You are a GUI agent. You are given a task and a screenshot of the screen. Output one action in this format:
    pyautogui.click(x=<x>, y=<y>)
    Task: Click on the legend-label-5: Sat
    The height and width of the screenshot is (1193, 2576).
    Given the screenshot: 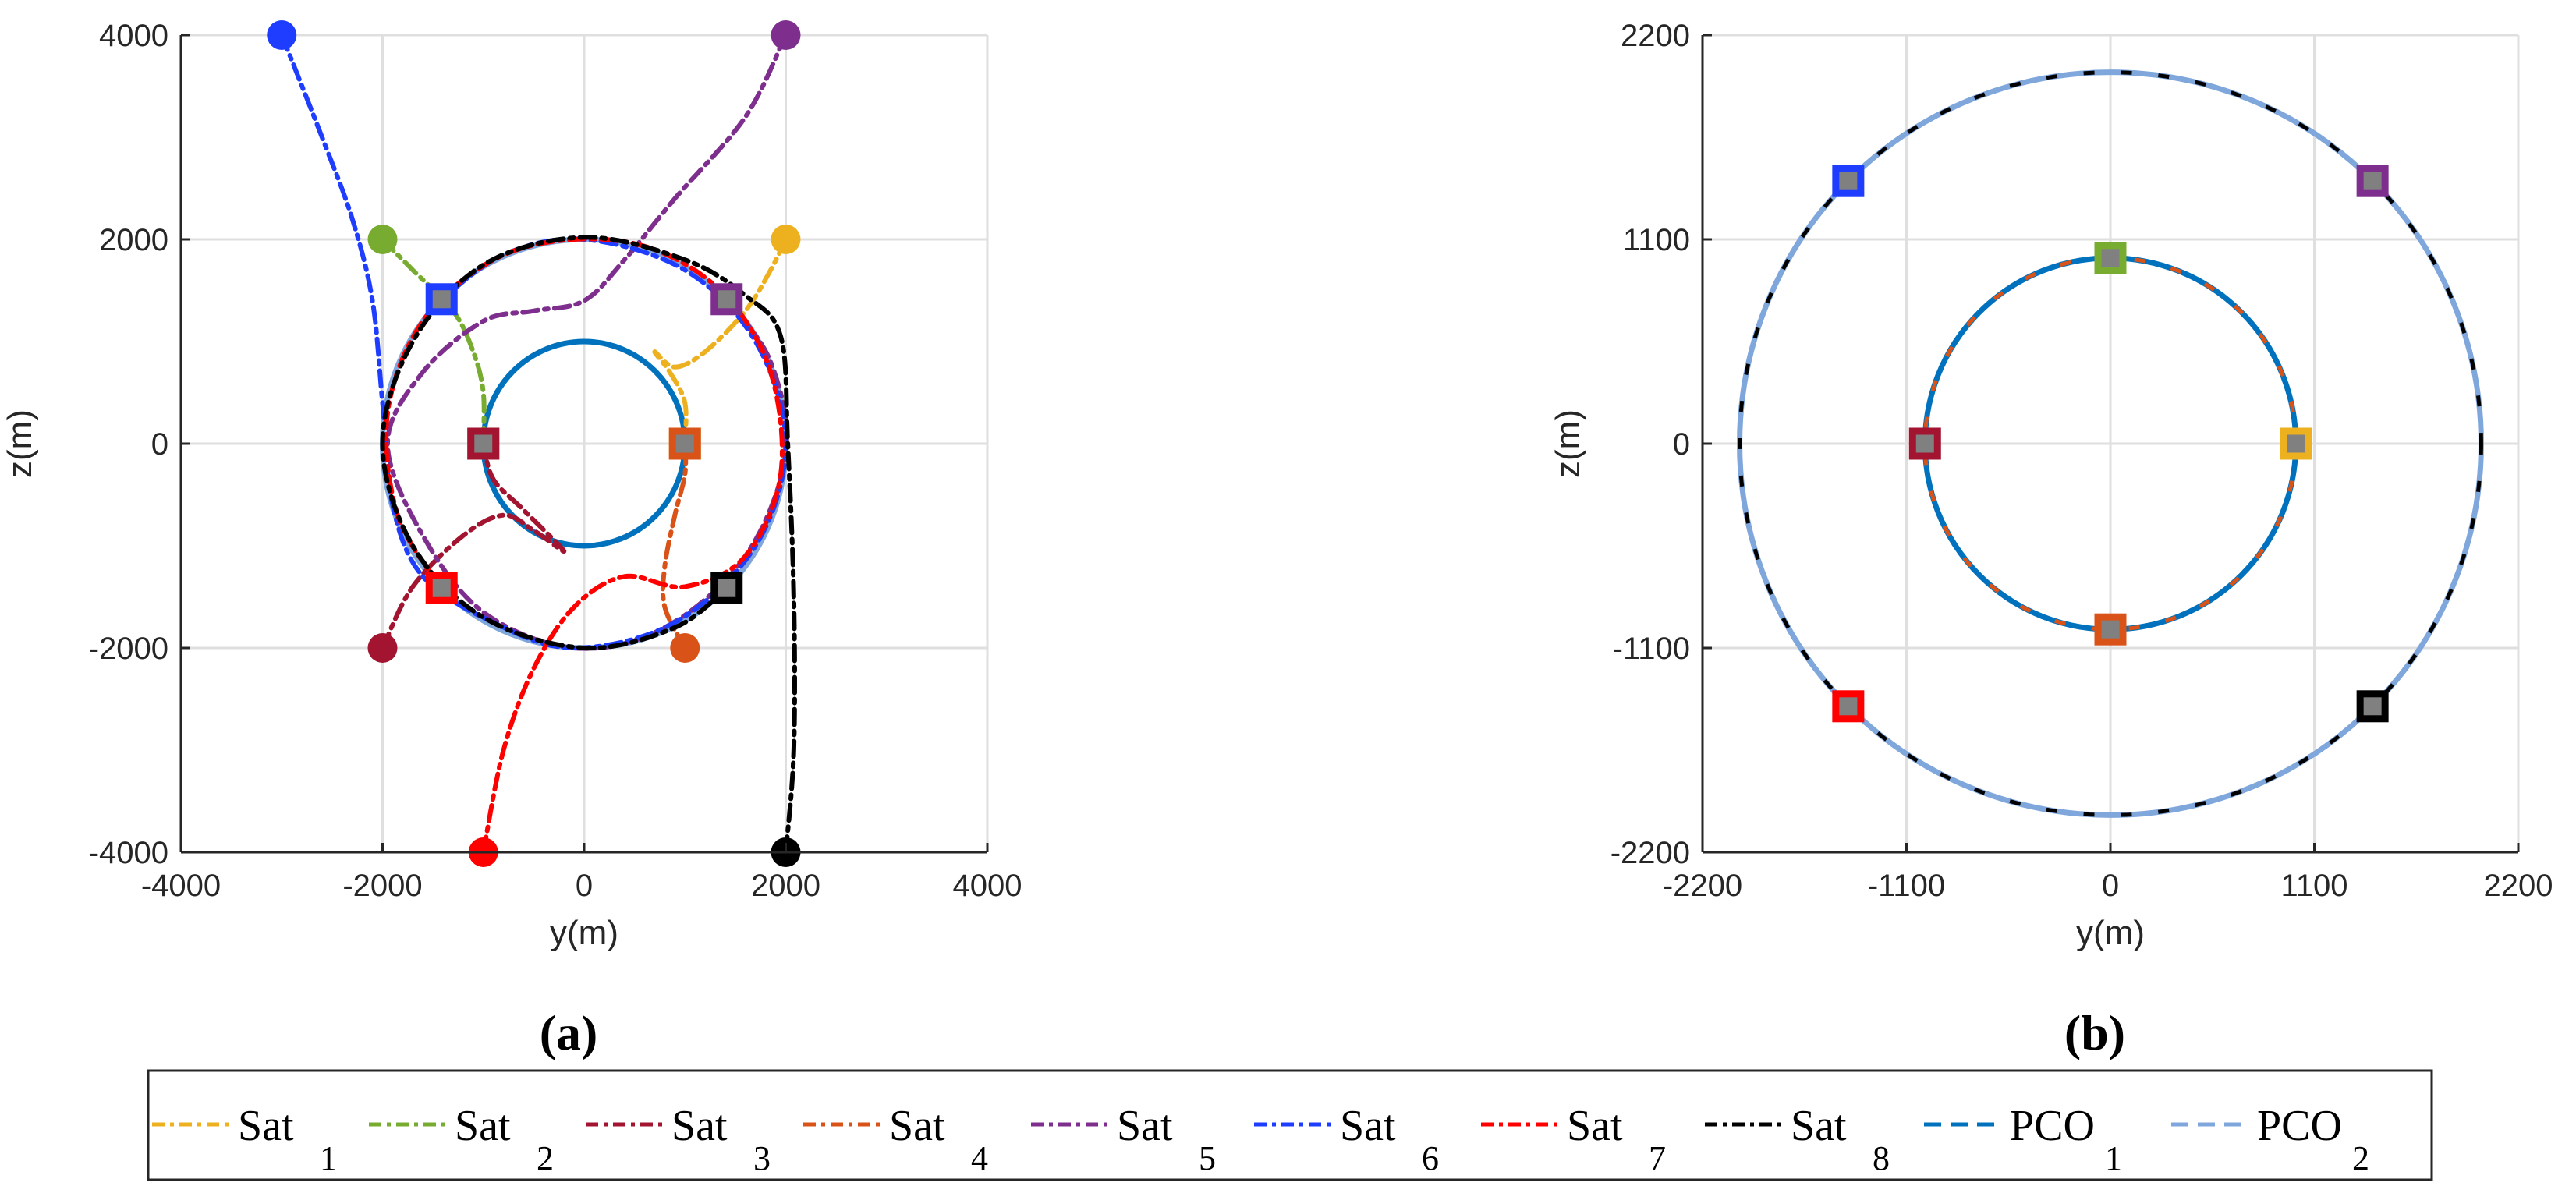 What is the action you would take?
    pyautogui.click(x=1145, y=1126)
    